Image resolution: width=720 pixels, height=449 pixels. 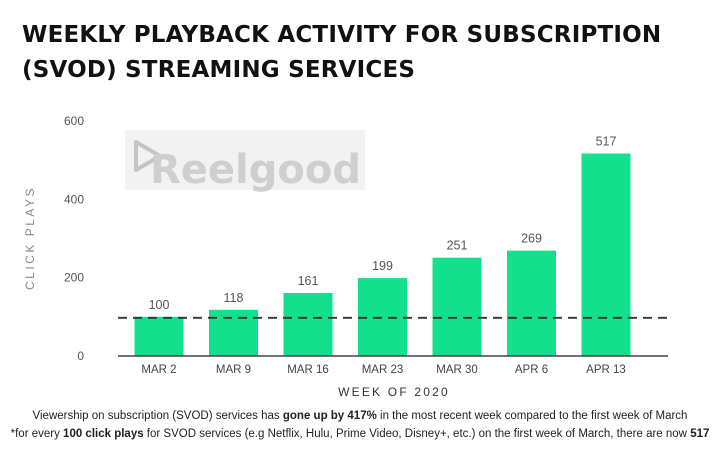 I want to click on y-tick-label: 600, so click(x=74, y=121).